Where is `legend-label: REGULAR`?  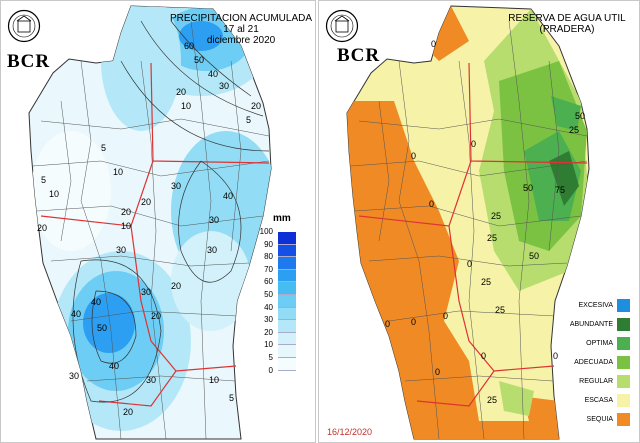 legend-label: REGULAR is located at coordinates (596, 381).